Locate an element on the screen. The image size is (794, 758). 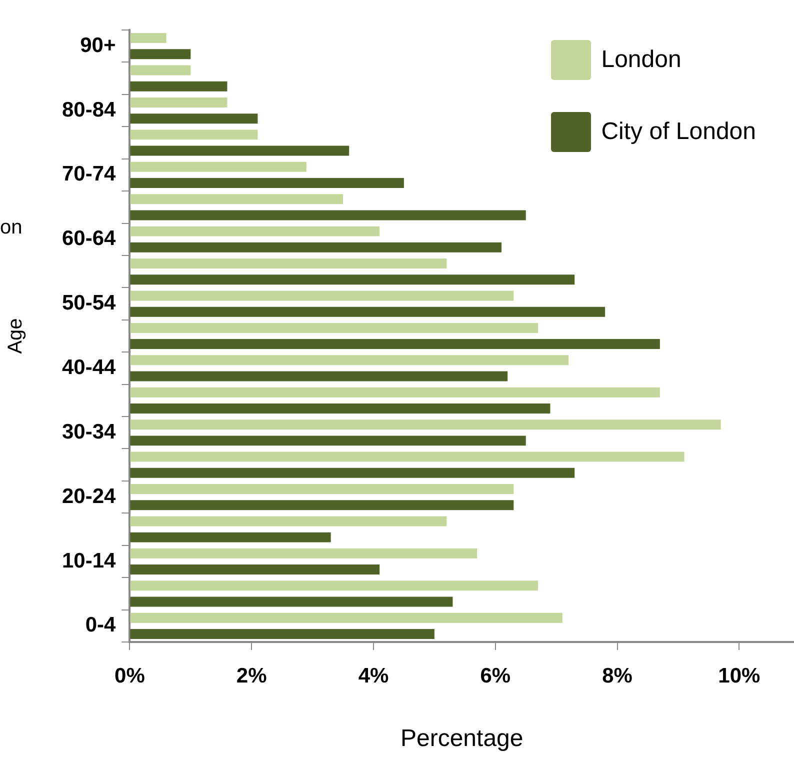
y-tick-label: 20-24 is located at coordinates (89, 496).